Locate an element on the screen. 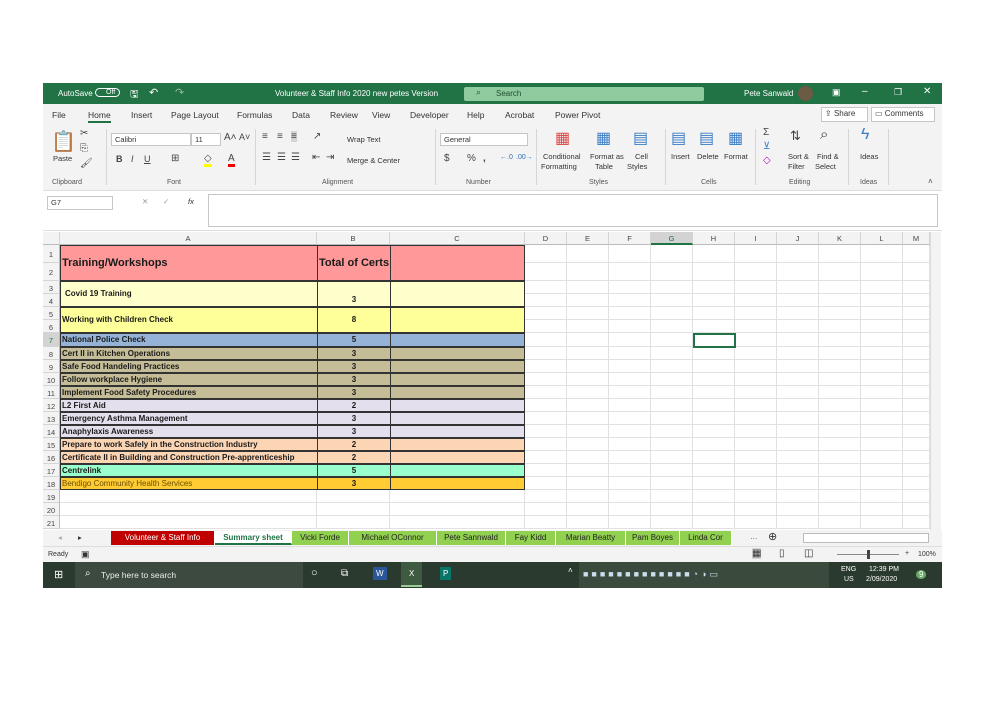 This screenshot has width=999, height=706. cell-L18 is located at coordinates (882, 483).